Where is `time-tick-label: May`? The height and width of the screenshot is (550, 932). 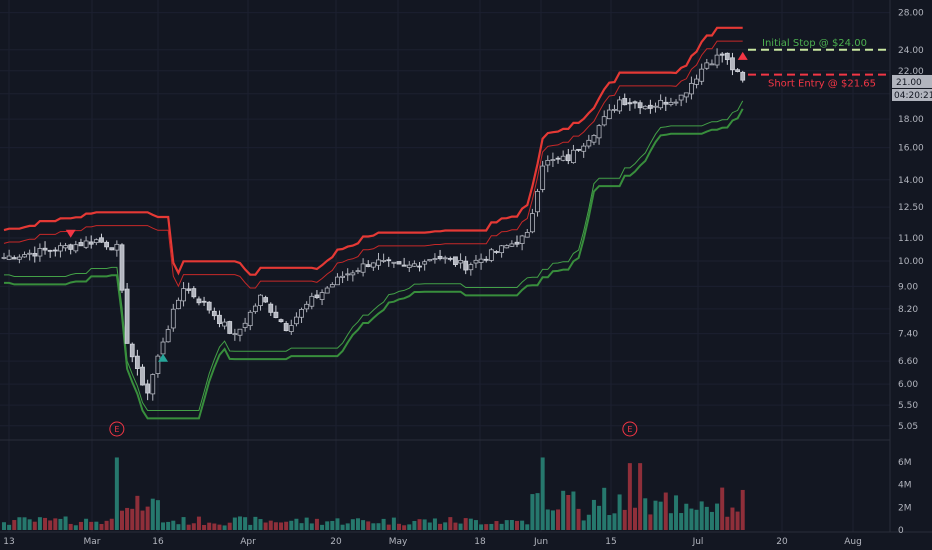 time-tick-label: May is located at coordinates (398, 542).